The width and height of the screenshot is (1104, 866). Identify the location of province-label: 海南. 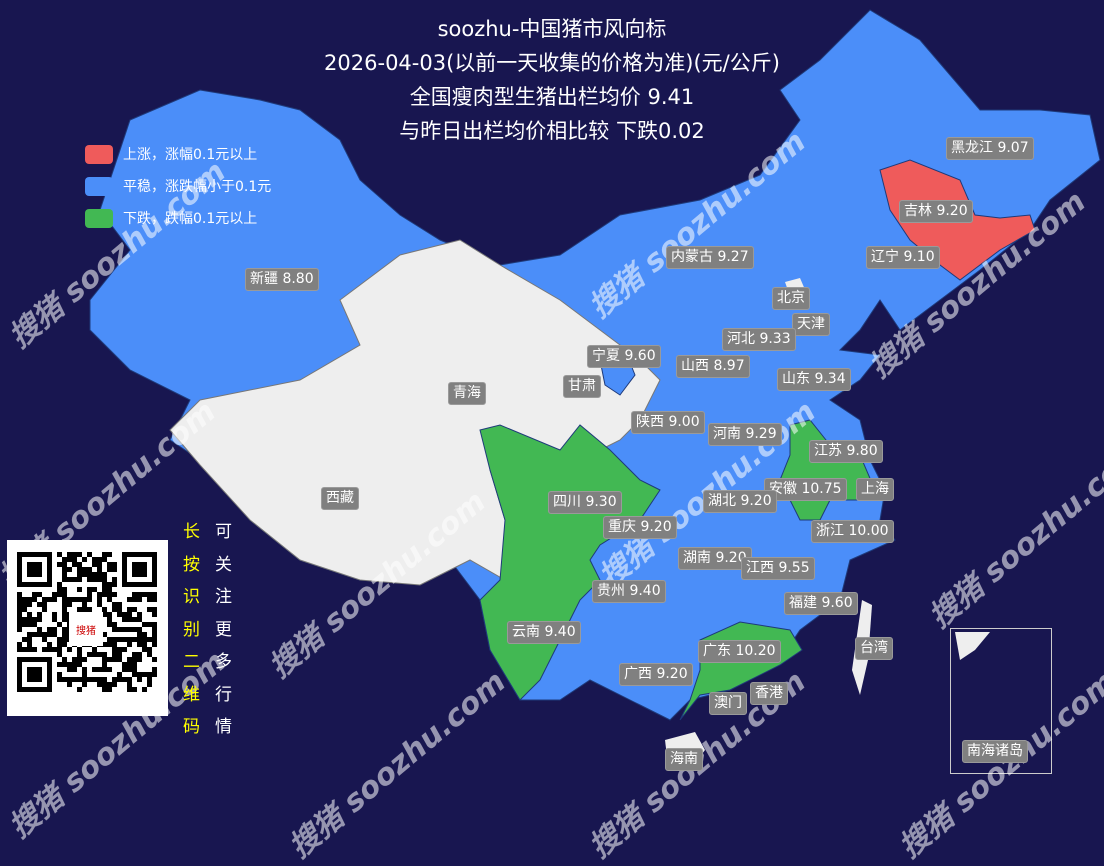
(684, 759).